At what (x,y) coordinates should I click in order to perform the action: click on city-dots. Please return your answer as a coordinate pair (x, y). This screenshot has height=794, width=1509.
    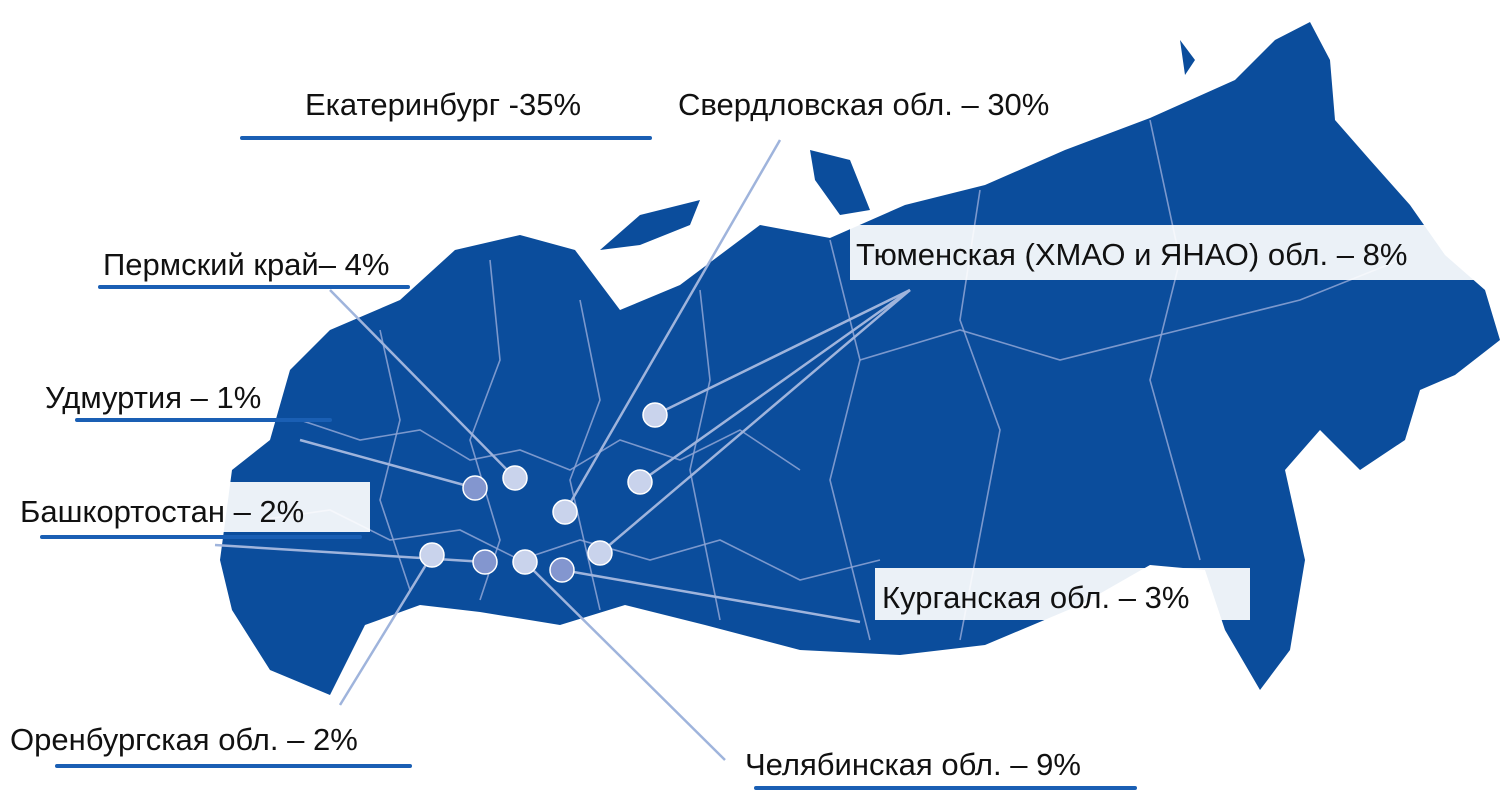
    Looking at the image, I should click on (543, 492).